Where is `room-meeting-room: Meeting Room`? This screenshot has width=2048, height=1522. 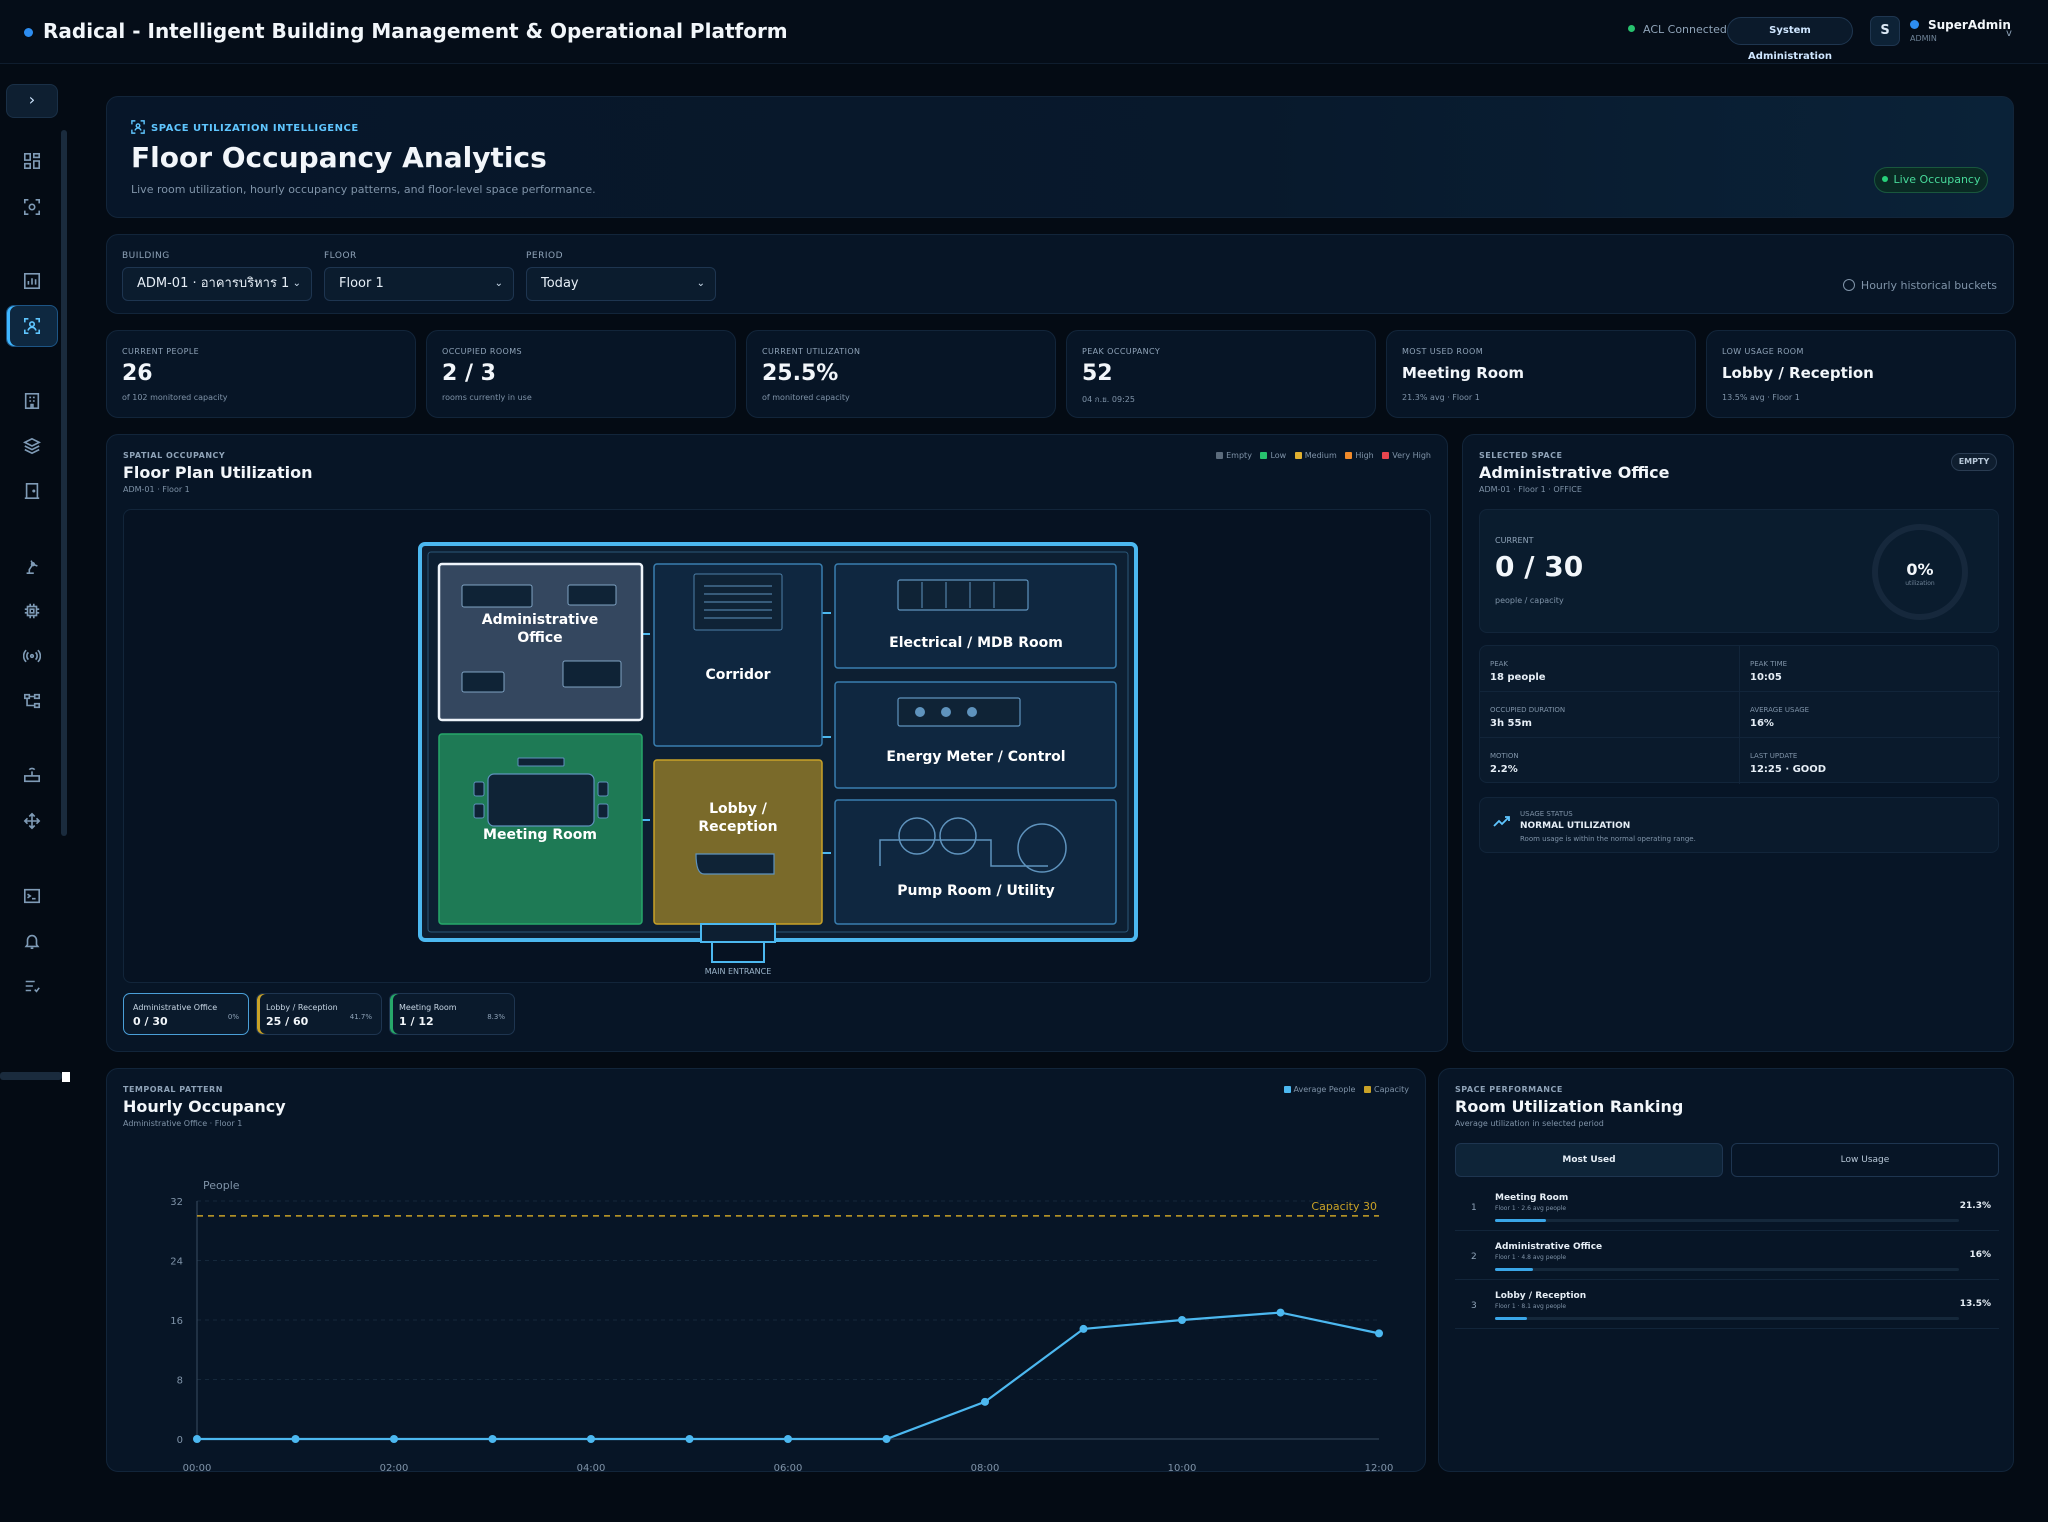 room-meeting-room: Meeting Room is located at coordinates (540, 829).